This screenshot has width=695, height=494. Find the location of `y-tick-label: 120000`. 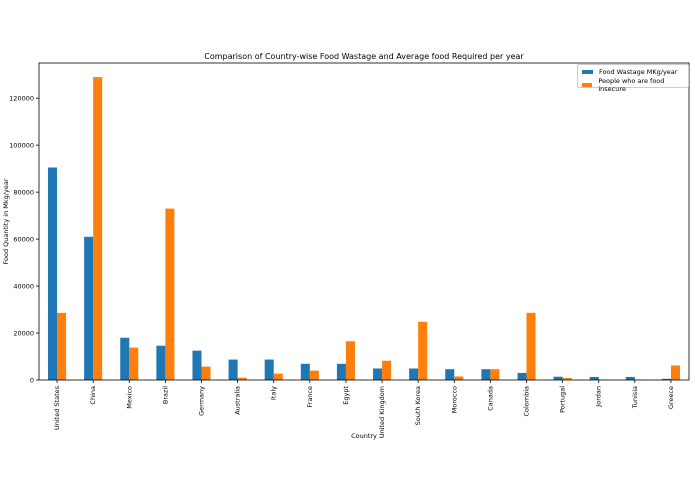

y-tick-label: 120000 is located at coordinates (21, 99).